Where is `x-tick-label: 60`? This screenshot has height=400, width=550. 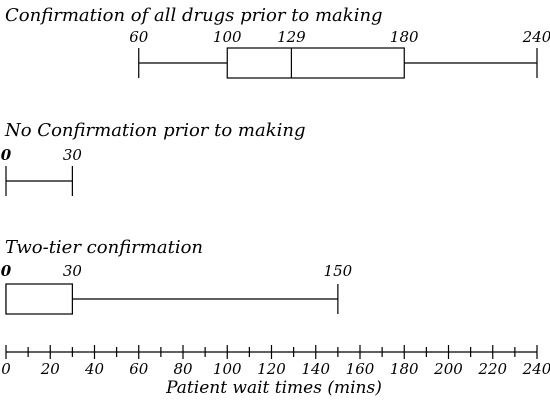
x-tick-label: 60 is located at coordinates (139, 369).